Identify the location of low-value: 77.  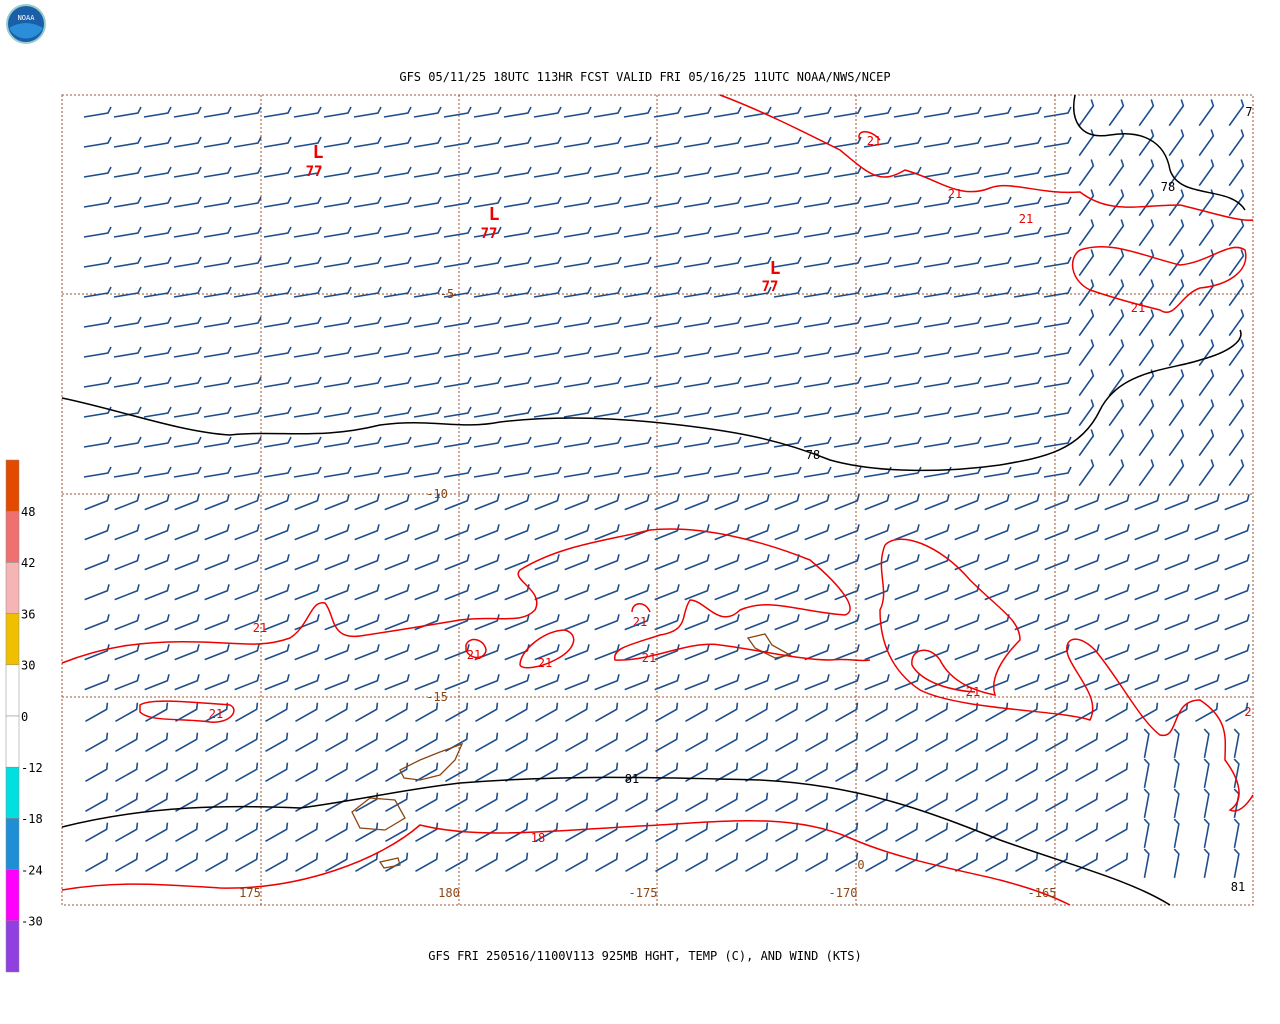
(489, 234).